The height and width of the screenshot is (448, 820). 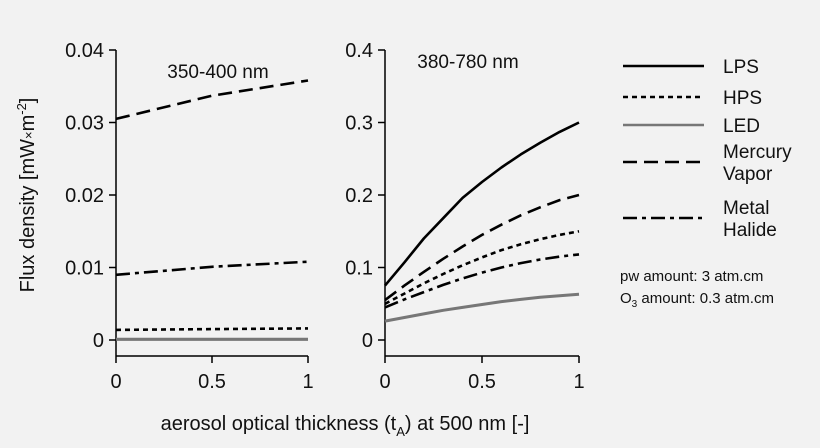 I want to click on y-tick-label: 0.03, so click(x=84, y=124).